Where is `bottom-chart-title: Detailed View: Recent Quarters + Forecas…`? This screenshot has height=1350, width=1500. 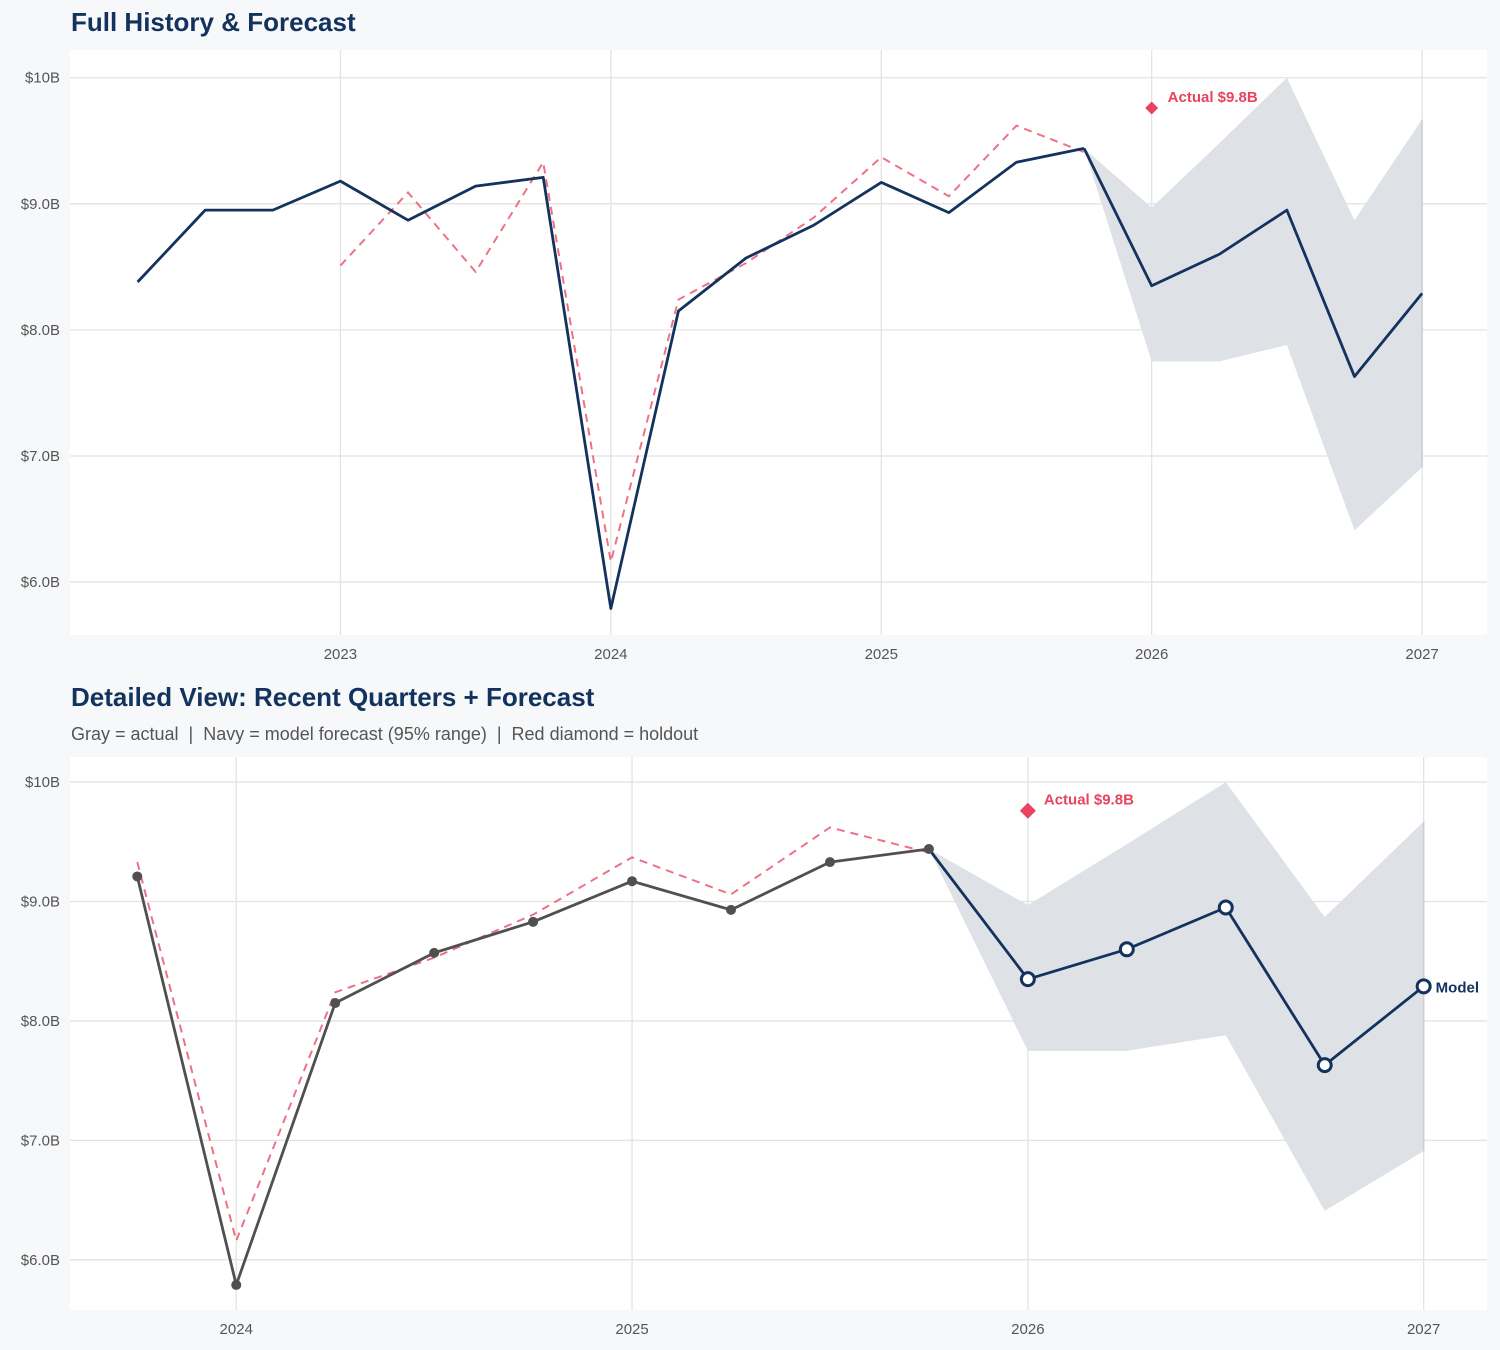
bottom-chart-title: Detailed View: Recent Quarters + Forecas… is located at coordinates (333, 697).